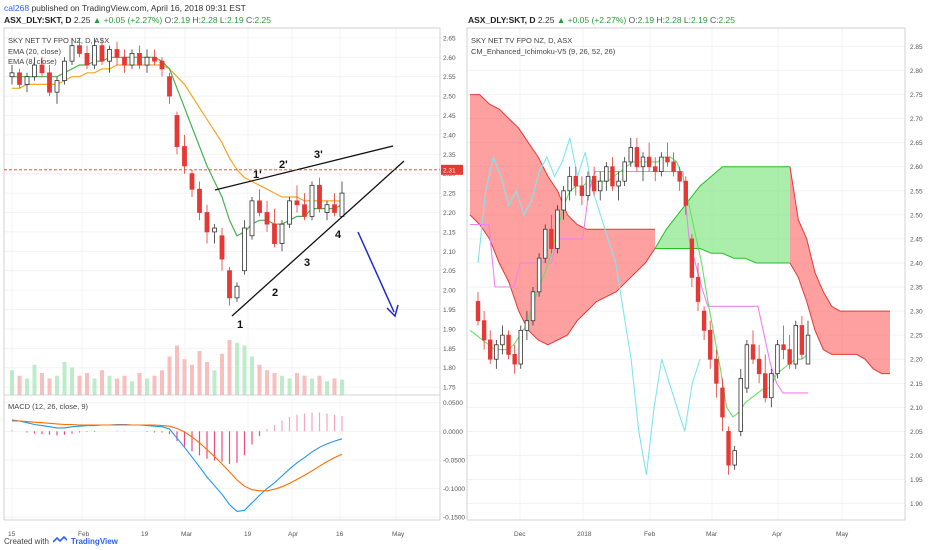 The height and width of the screenshot is (550, 932). What do you see at coordinates (449, 388) in the screenshot?
I see `y-tick-label: 1.75` at bounding box center [449, 388].